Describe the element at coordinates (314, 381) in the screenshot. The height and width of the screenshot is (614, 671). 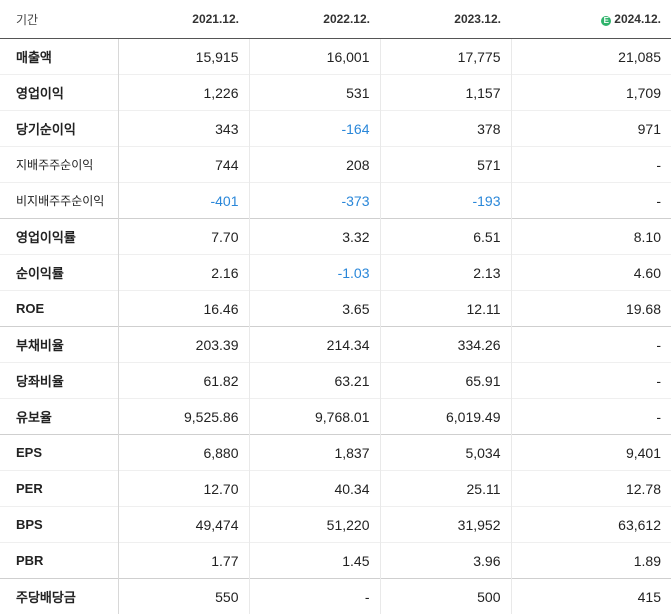
I see `row-value: 63.21` at that location.